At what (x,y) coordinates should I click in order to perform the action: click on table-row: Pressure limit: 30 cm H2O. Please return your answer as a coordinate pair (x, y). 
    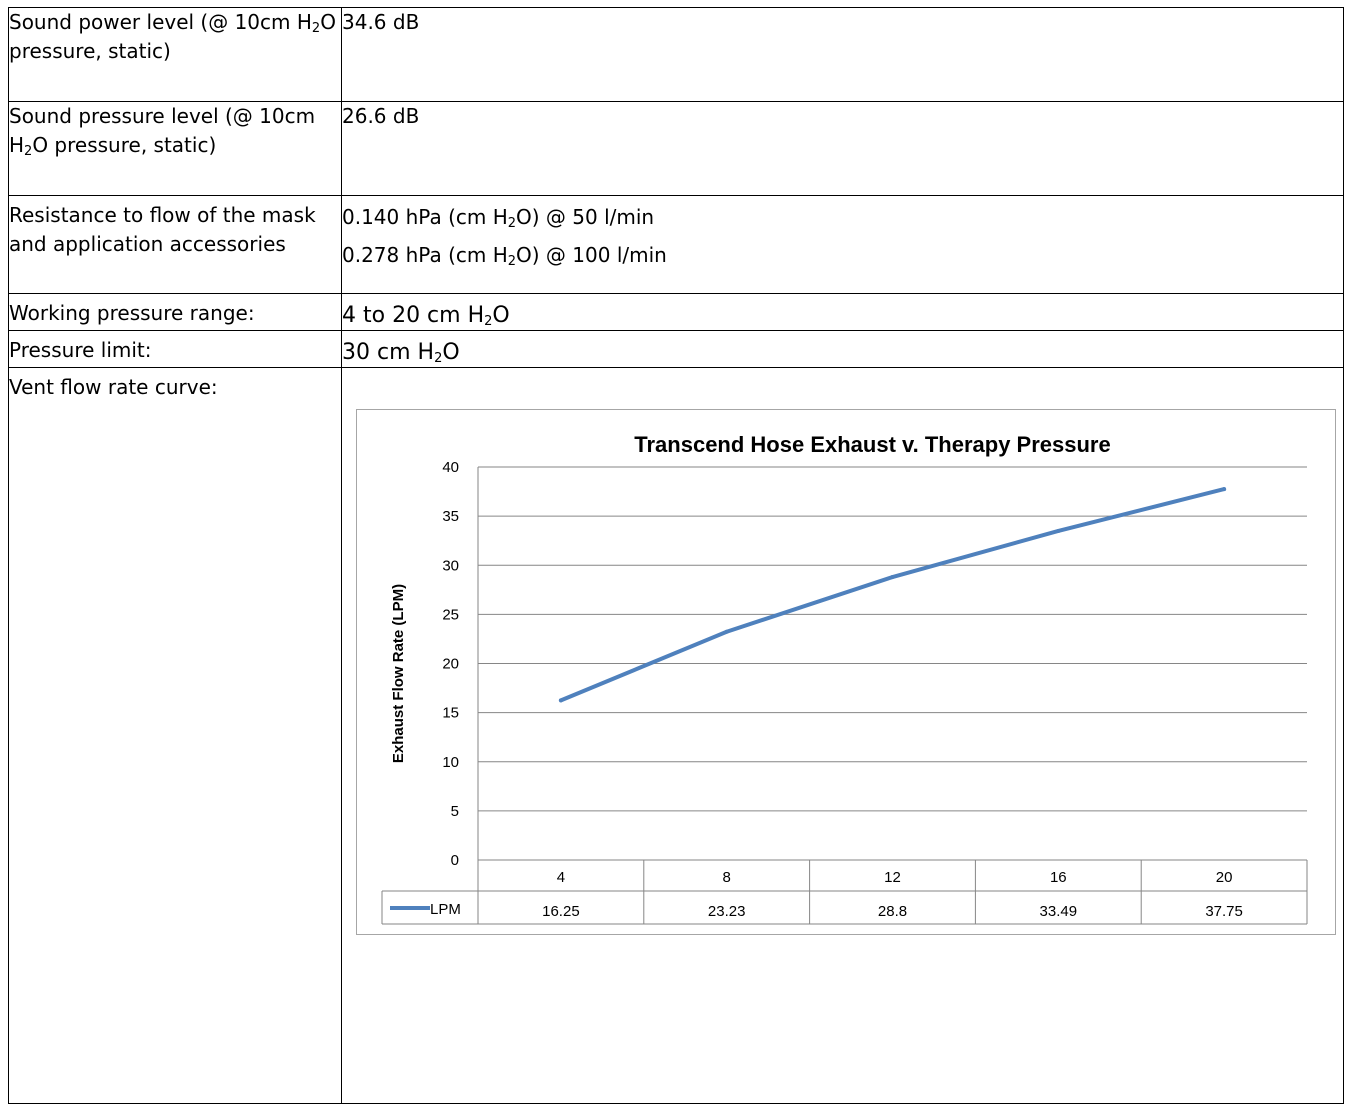
    Looking at the image, I should click on (676, 349).